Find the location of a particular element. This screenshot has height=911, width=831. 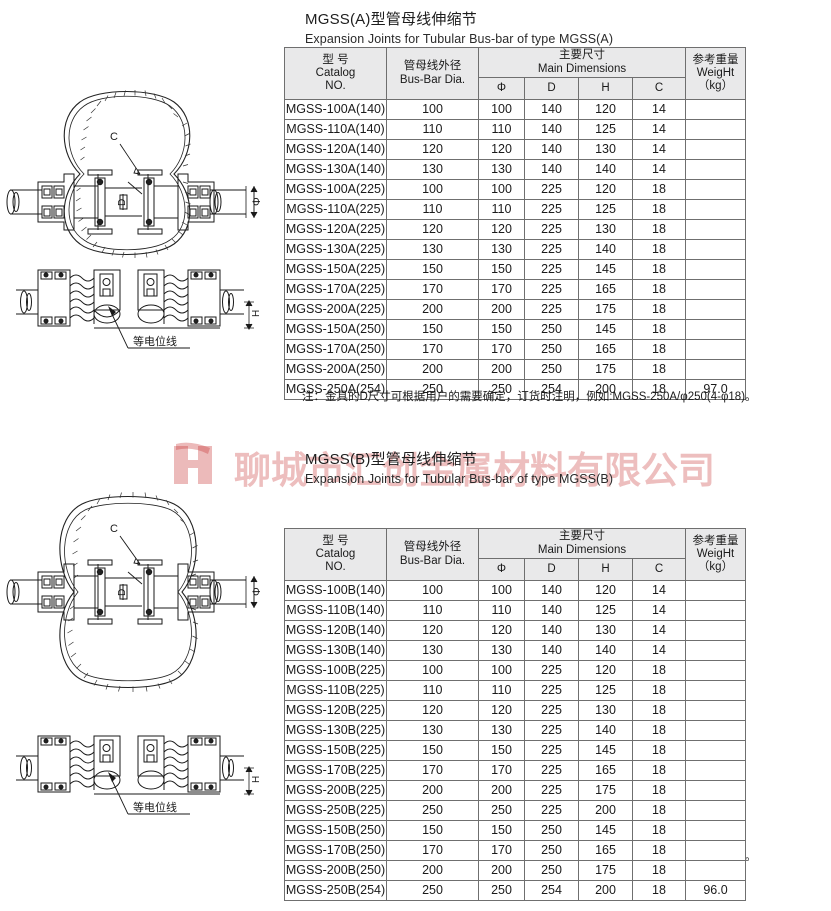

drawing-label-d: D is located at coordinates (122, 202).